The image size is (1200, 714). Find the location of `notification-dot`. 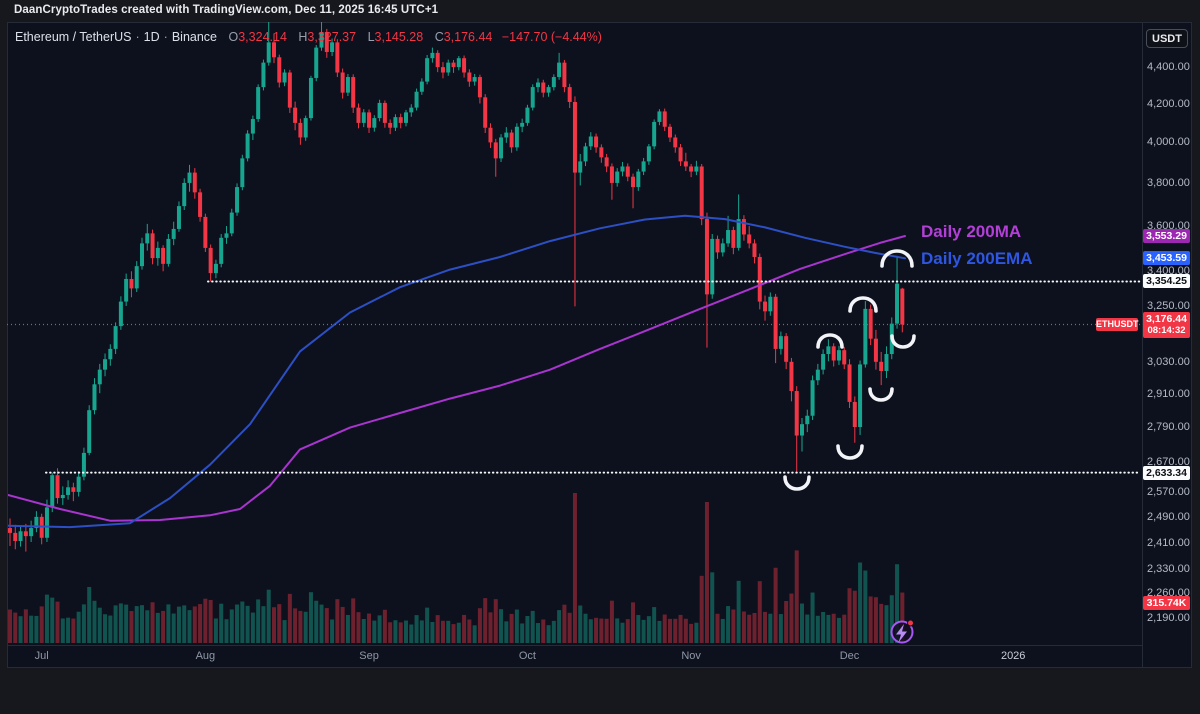

notification-dot is located at coordinates (910, 623).